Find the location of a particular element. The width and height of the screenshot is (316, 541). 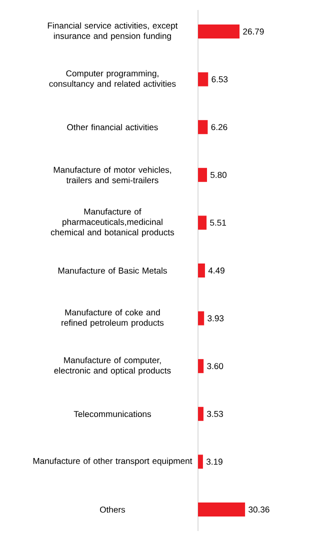

data-label: 3.60 is located at coordinates (215, 366).